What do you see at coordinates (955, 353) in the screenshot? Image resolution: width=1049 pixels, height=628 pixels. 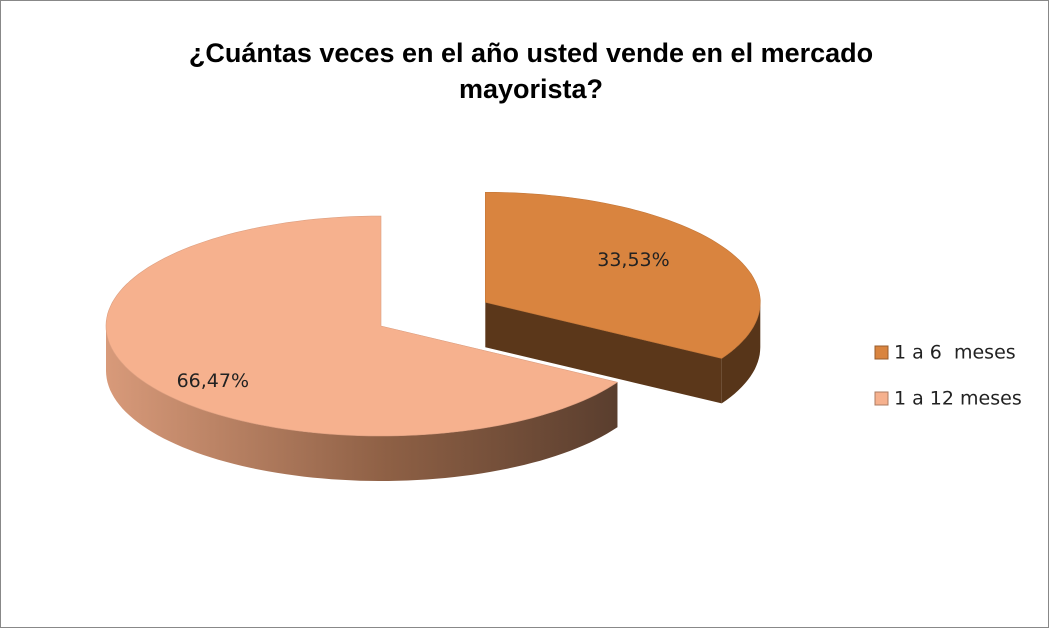 I see `legend-label: 1 a 6 meses` at bounding box center [955, 353].